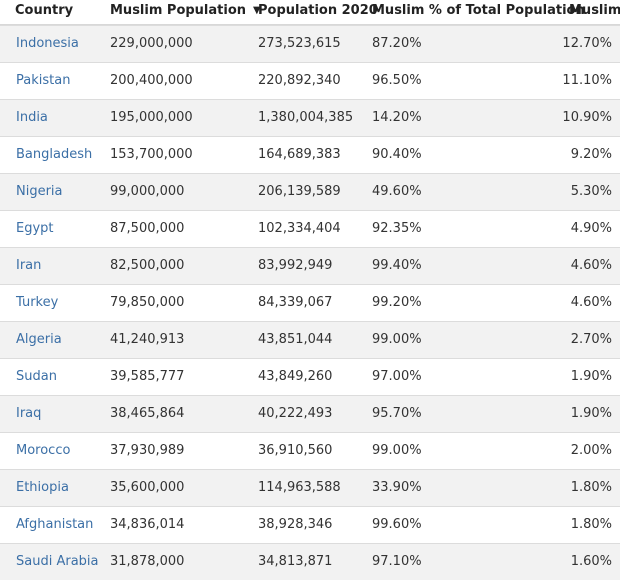 This screenshot has width=620, height=580. What do you see at coordinates (299, 487) in the screenshot?
I see `cell-population-2020: 114,963,588` at bounding box center [299, 487].